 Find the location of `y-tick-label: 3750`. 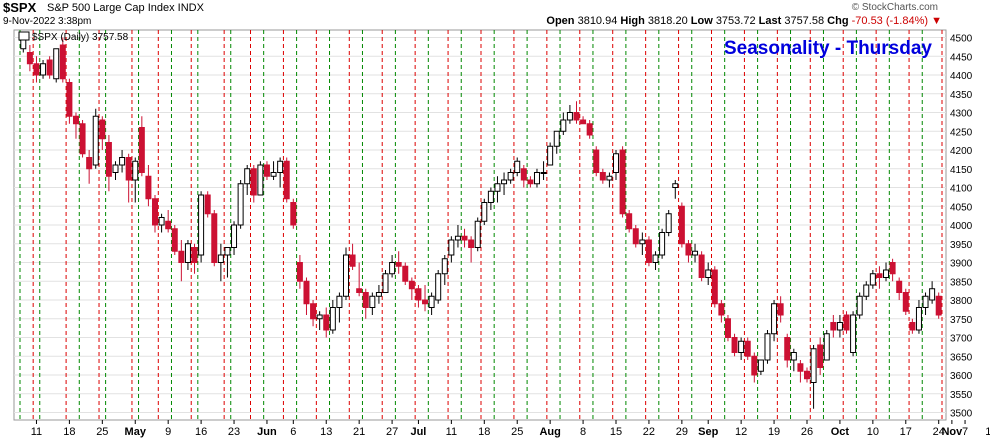

y-tick-label: 3750 is located at coordinates (961, 320).